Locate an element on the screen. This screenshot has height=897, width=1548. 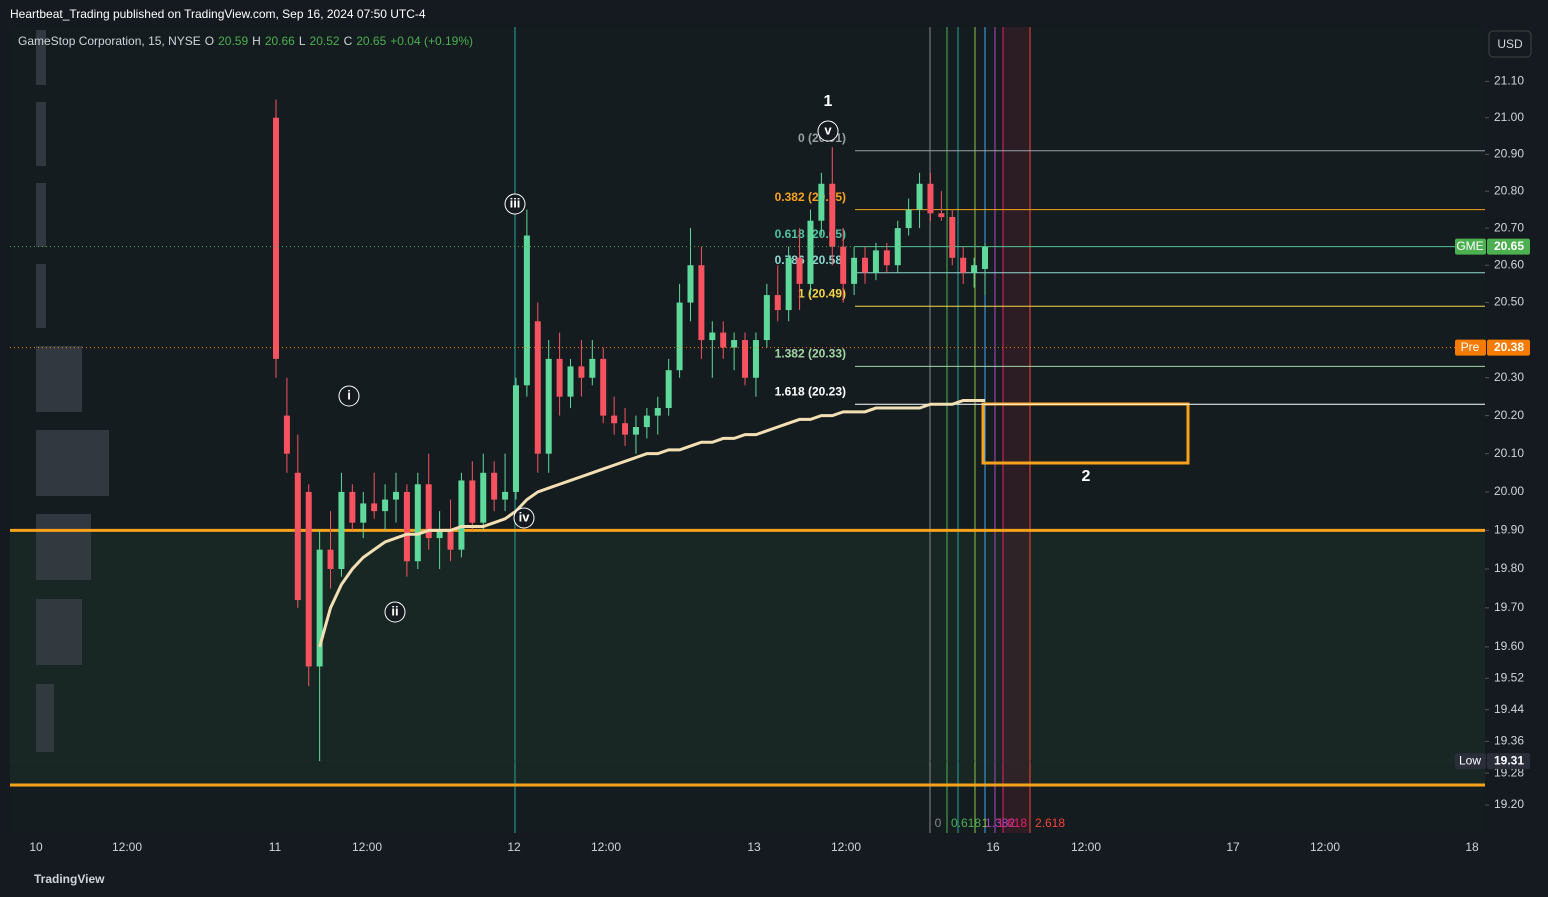
h-label: H is located at coordinates (256, 41).